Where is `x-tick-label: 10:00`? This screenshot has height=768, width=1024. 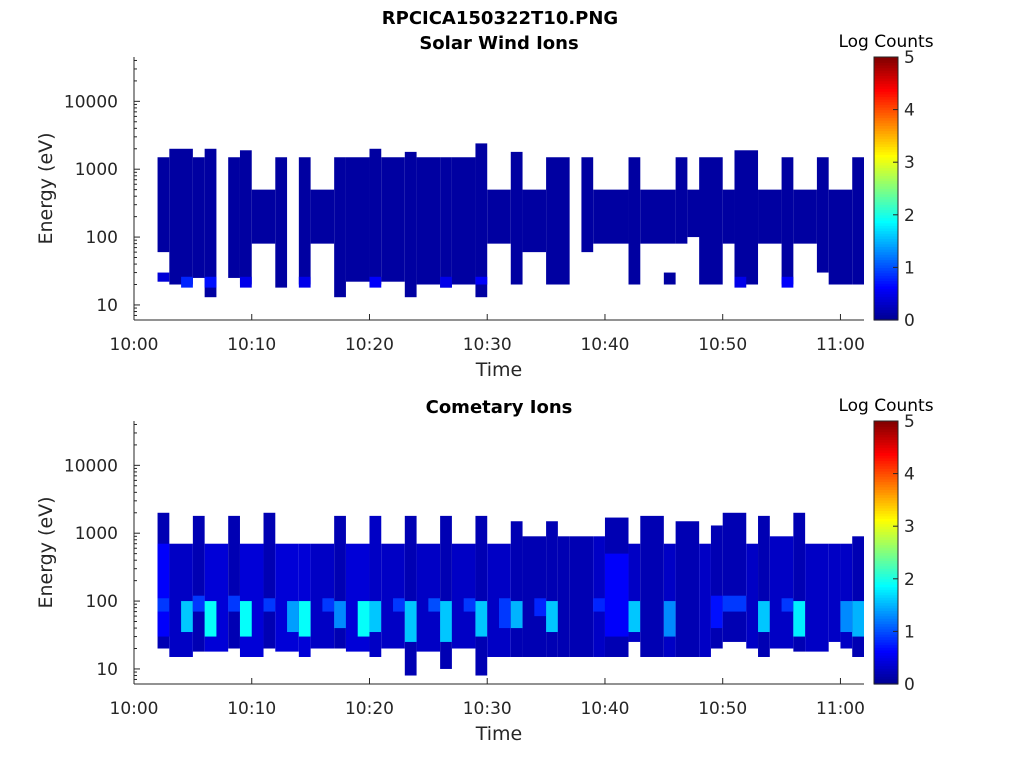 x-tick-label: 10:00 is located at coordinates (134, 709).